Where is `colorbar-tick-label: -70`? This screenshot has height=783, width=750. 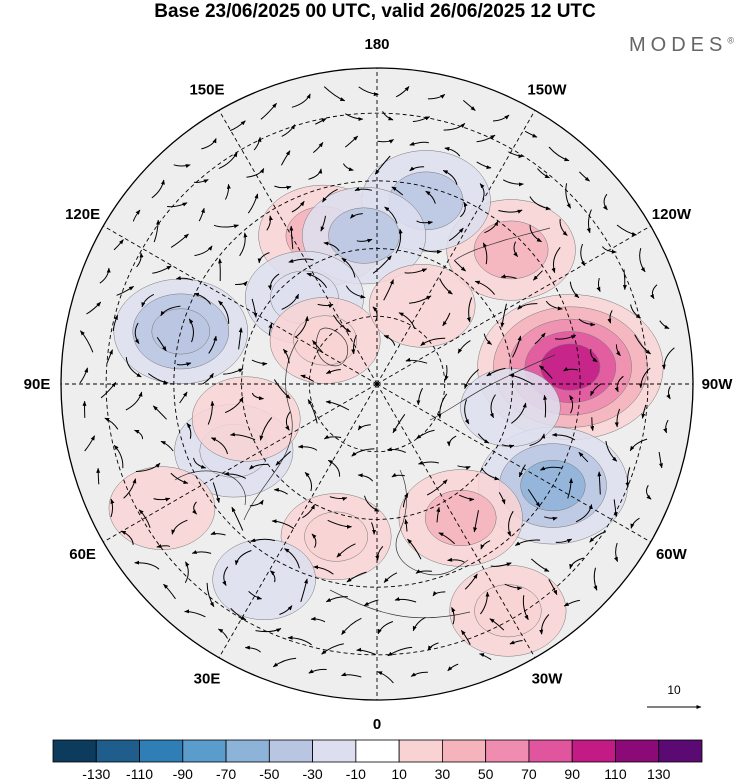 colorbar-tick-label: -70 is located at coordinates (226, 774).